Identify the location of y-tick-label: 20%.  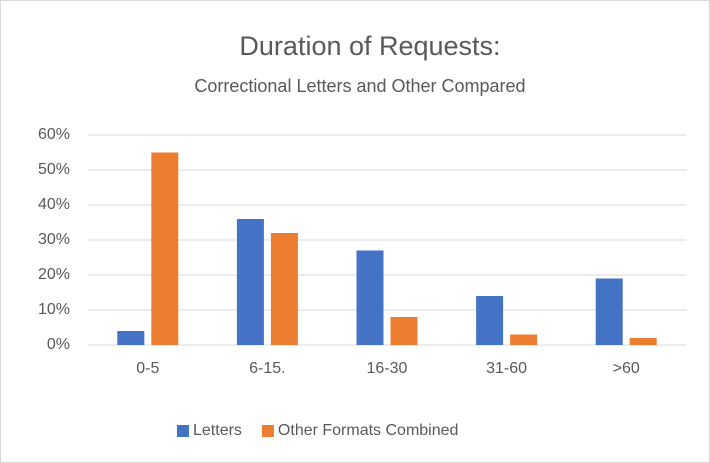
(54, 274).